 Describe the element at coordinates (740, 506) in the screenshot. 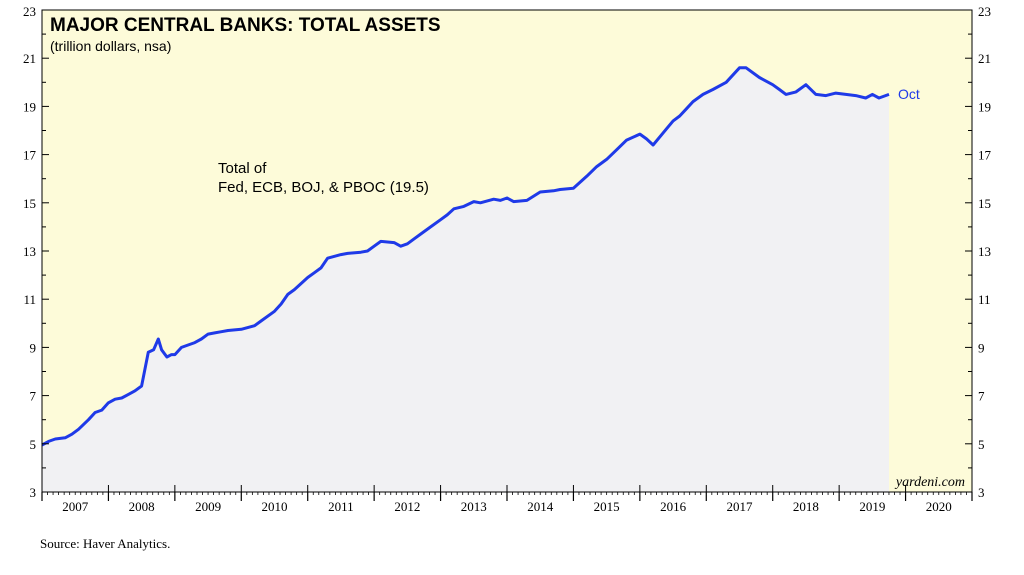

I see `x-tick-label: 2017` at that location.